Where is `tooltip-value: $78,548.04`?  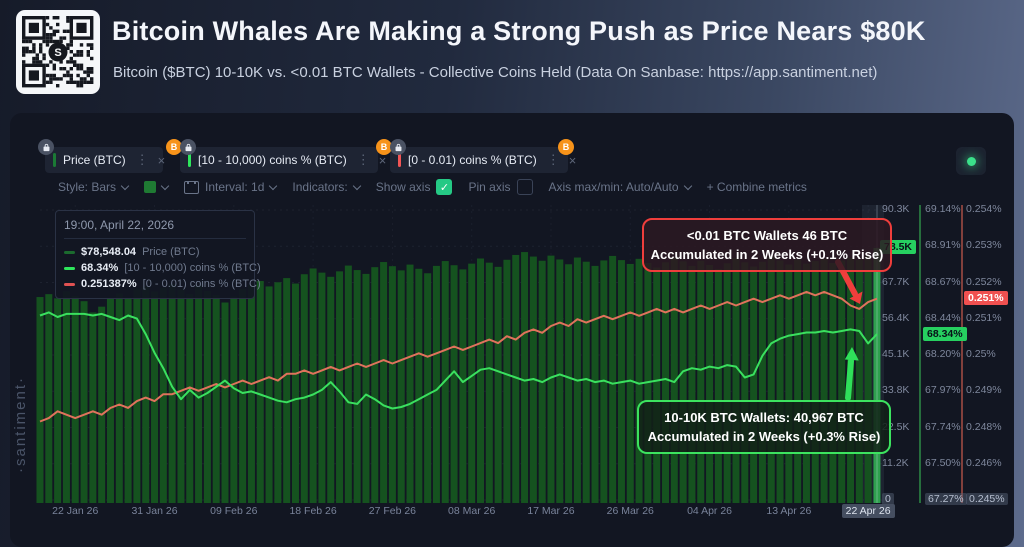
tooltip-value: $78,548.04 is located at coordinates (109, 252).